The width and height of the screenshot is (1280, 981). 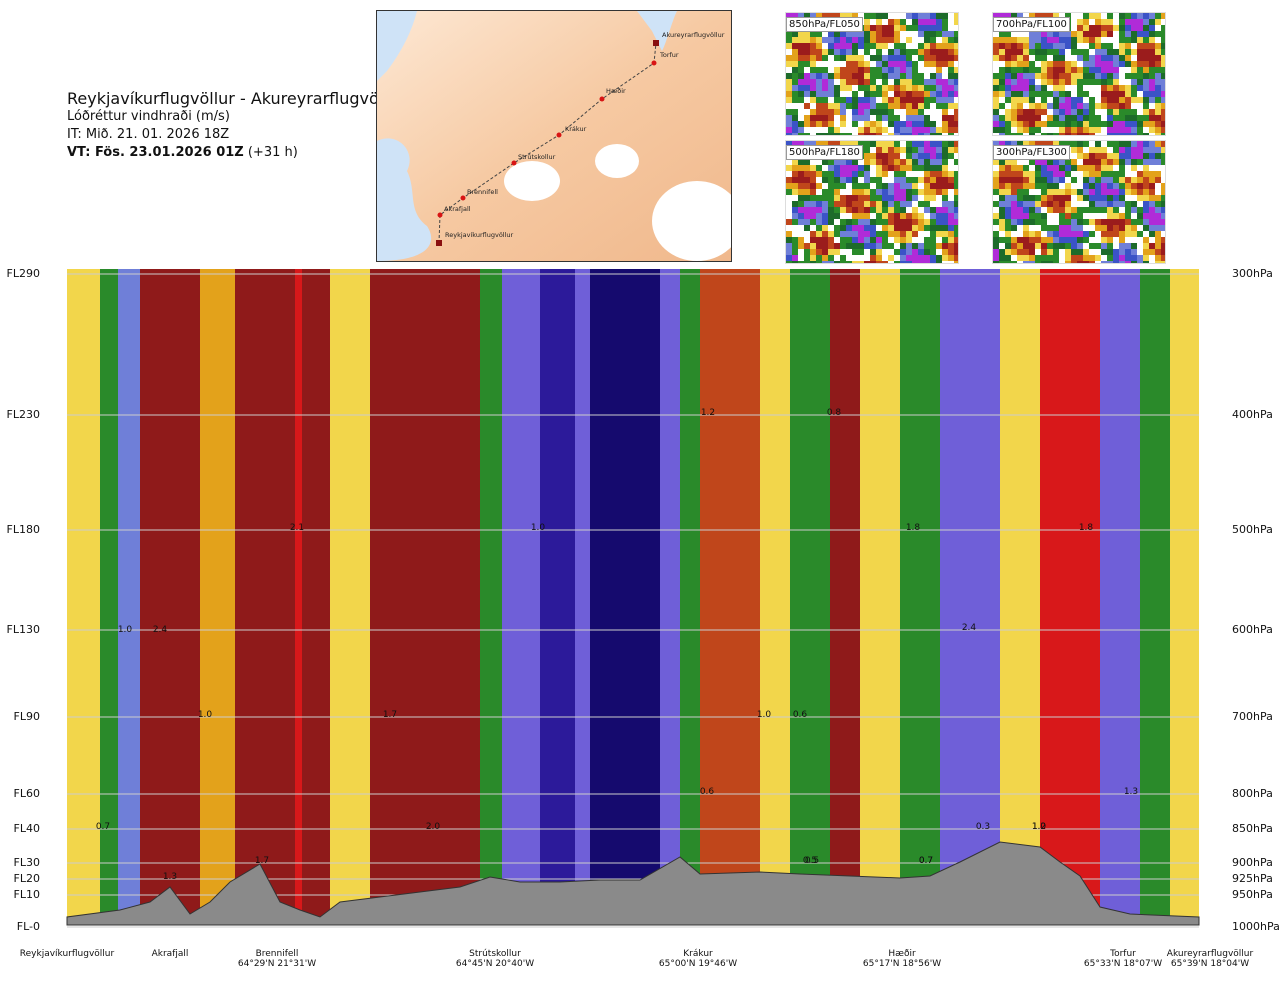 What do you see at coordinates (656, 43) in the screenshot?
I see `map-airport-marker` at bounding box center [656, 43].